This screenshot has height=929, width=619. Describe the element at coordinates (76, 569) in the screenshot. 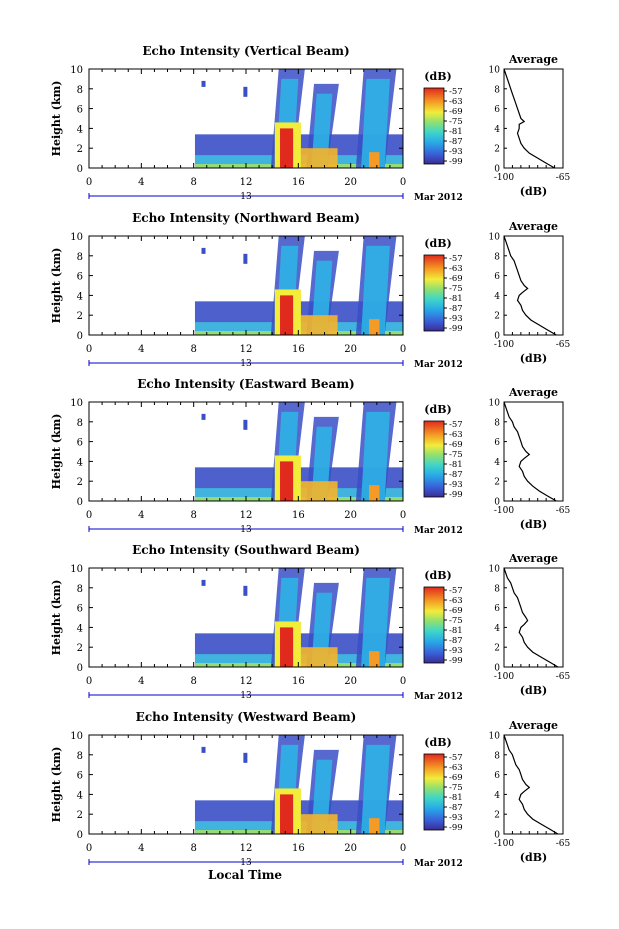

I see `y-tick-label: 10` at that location.